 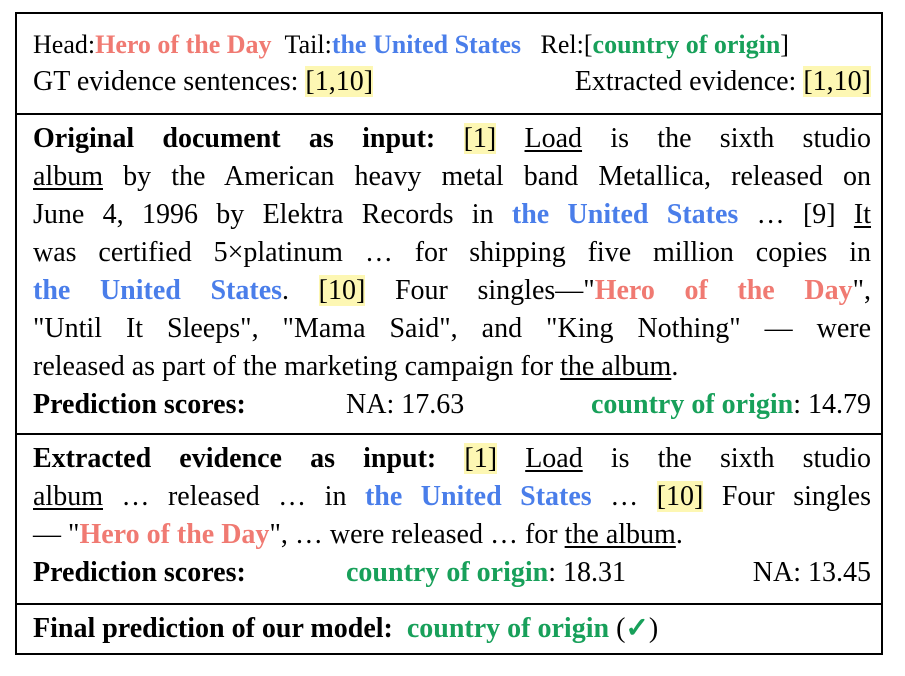 I want to click on score-na: NA: 17.63, so click(x=405, y=405).